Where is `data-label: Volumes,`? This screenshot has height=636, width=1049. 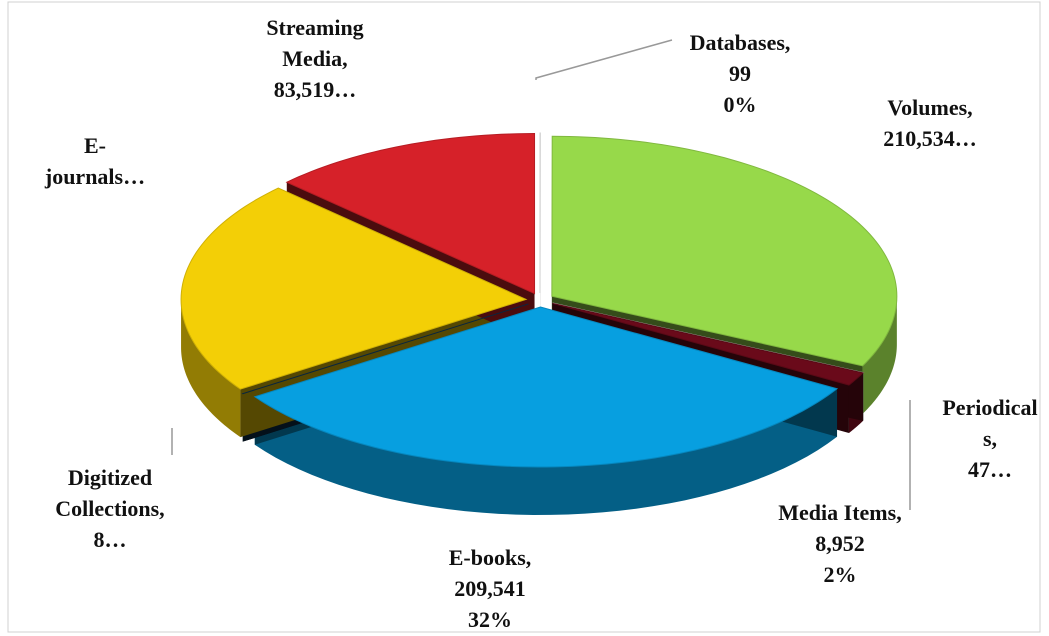
data-label: Volumes, is located at coordinates (929, 107).